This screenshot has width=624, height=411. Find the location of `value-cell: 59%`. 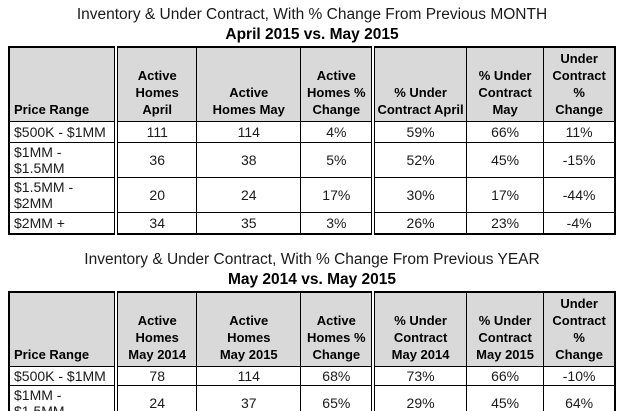

value-cell: 59% is located at coordinates (419, 132).